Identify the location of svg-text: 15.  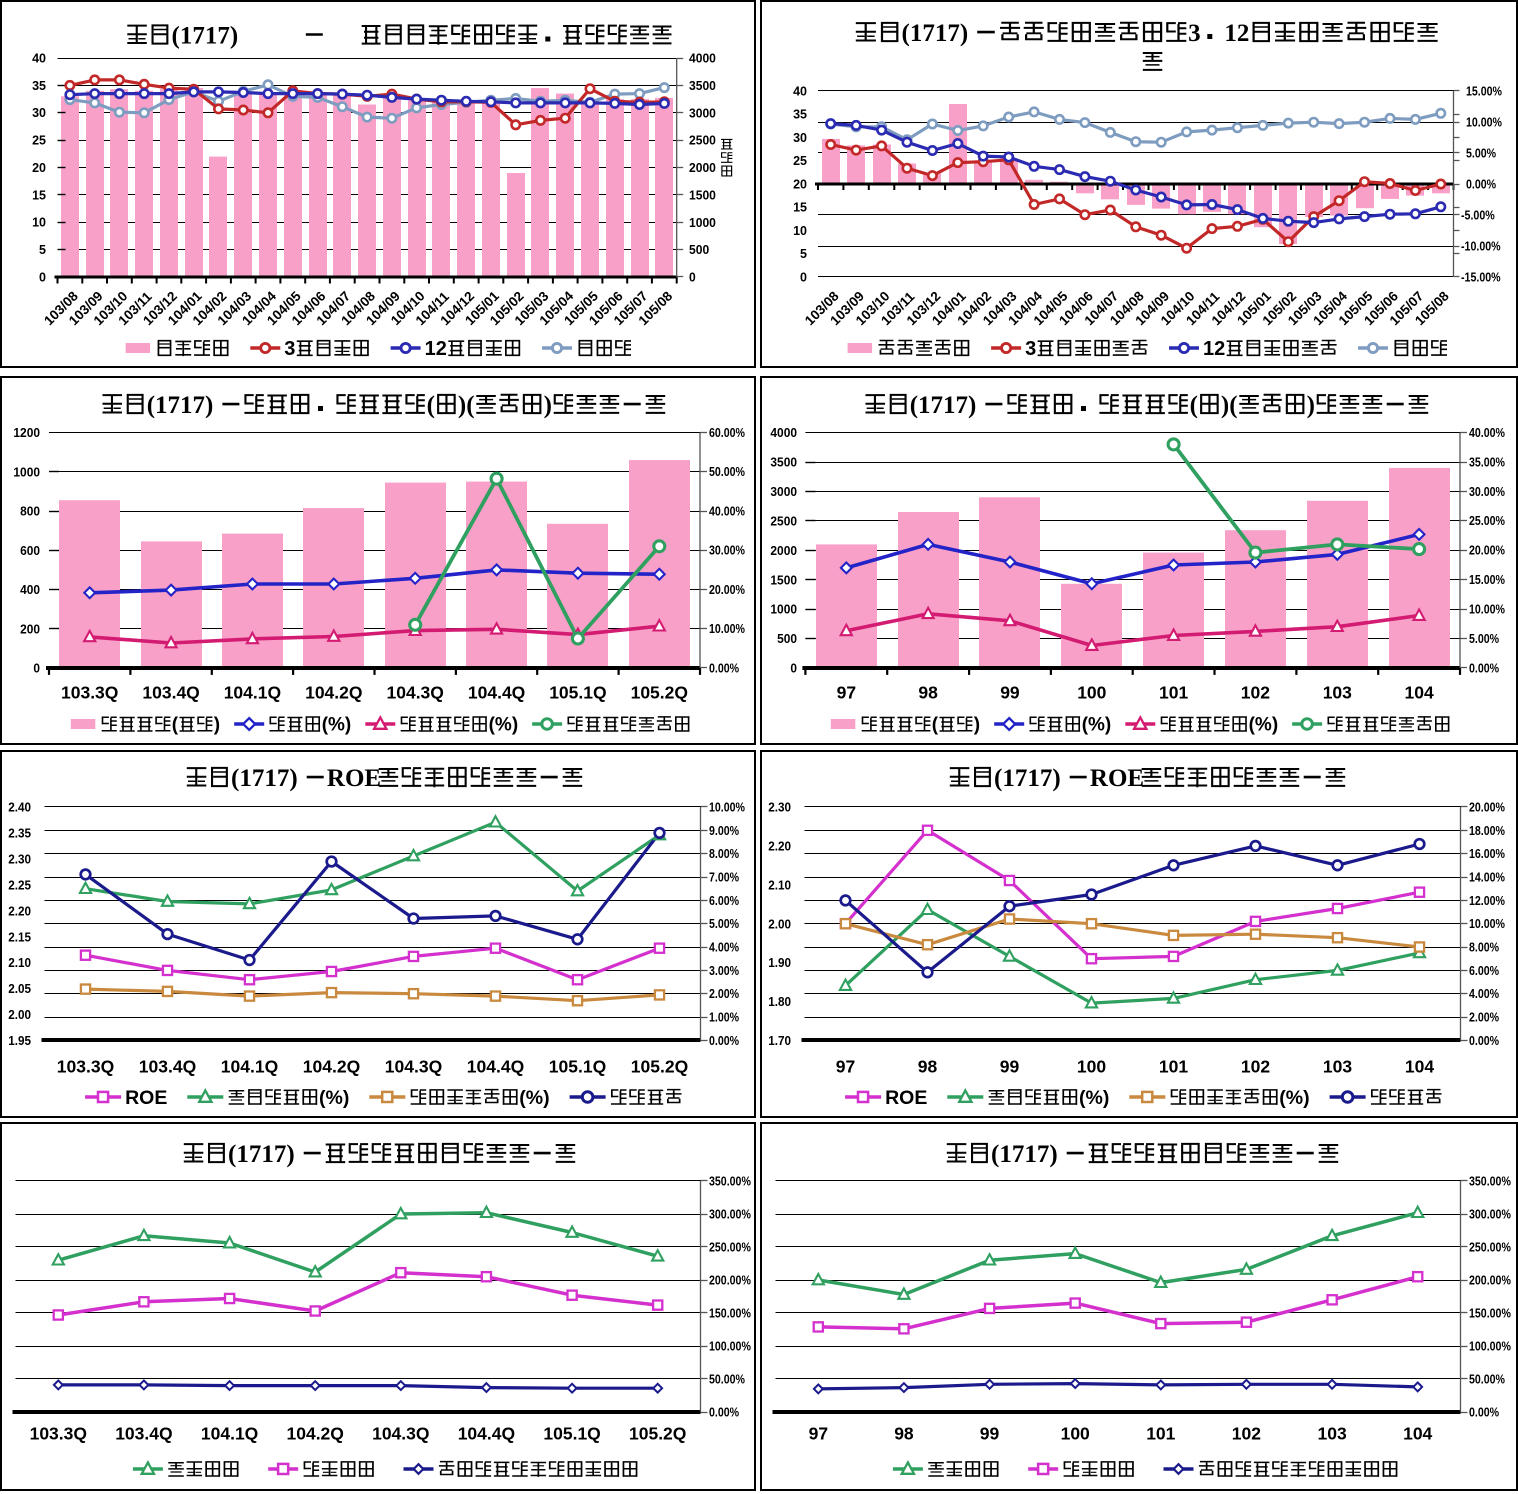
(39, 195).